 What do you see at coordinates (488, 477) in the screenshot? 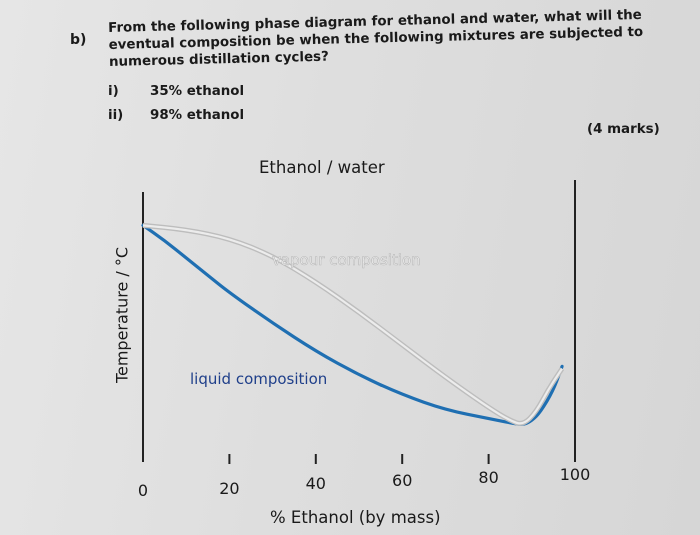
I see `x-tick-label-80: 80` at bounding box center [488, 477].